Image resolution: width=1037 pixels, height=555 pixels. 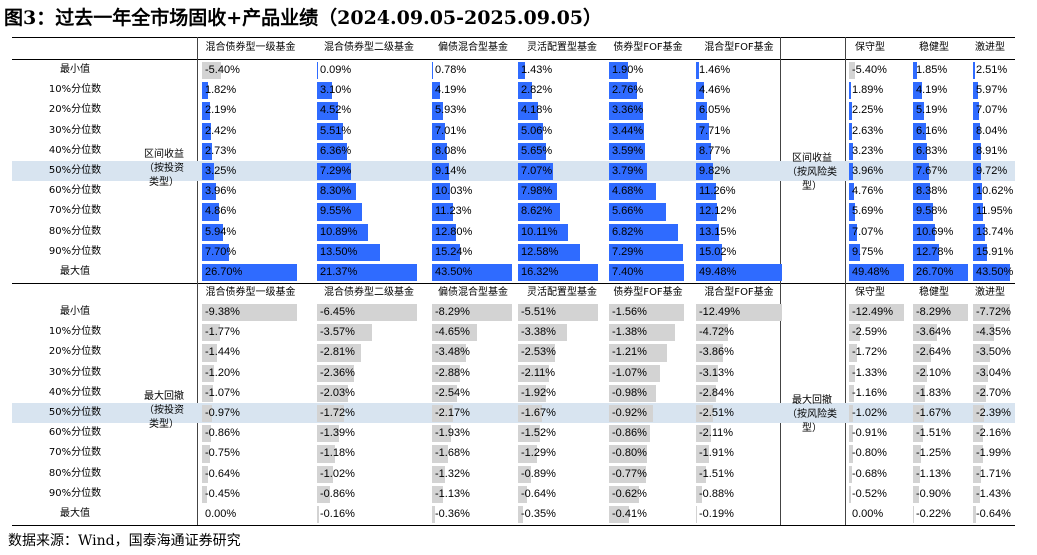 I want to click on data-value: -5.51%, so click(x=538, y=312).